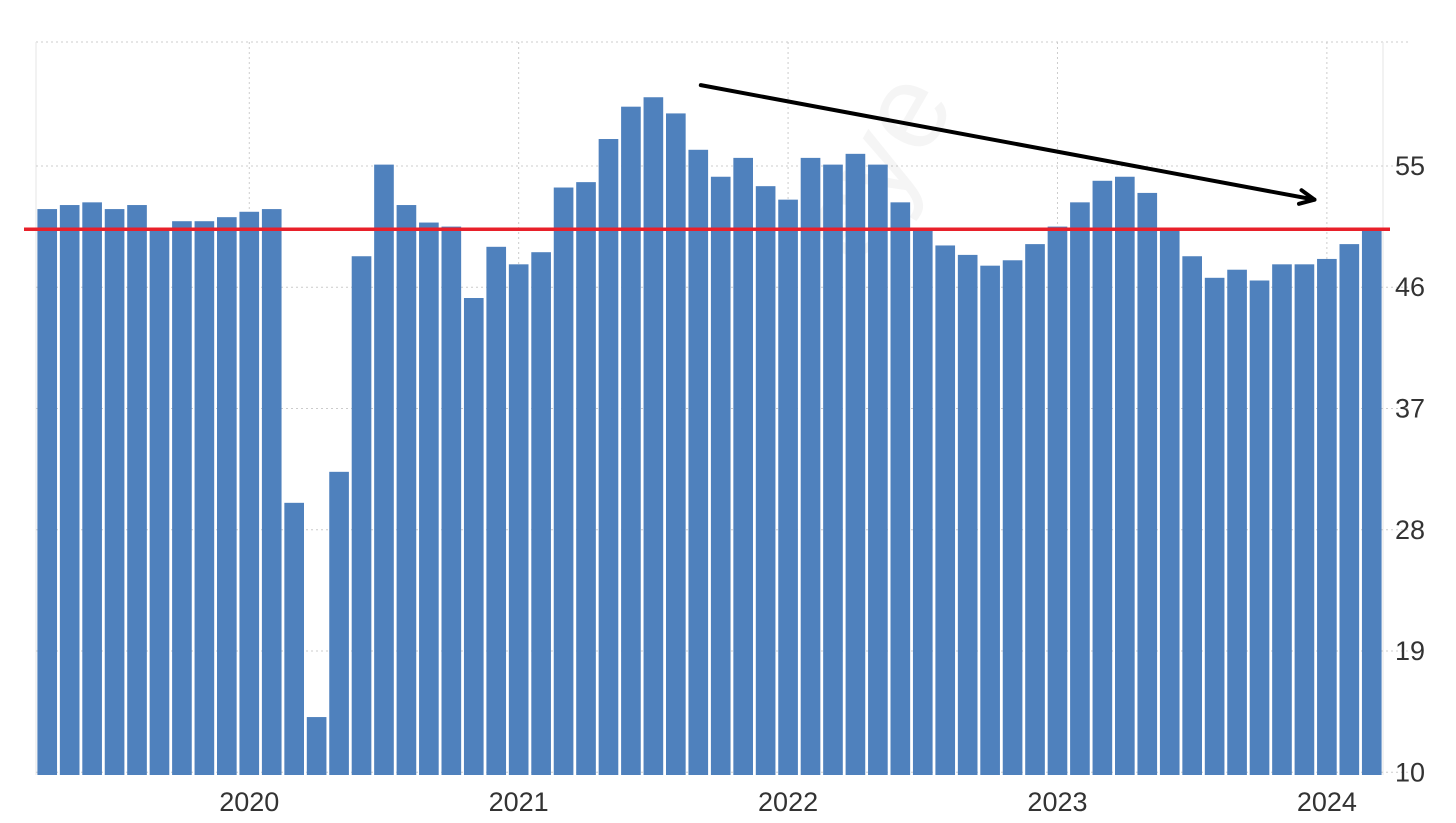 The height and width of the screenshot is (823, 1456). I want to click on y-tick-label: 28, so click(1410, 530).